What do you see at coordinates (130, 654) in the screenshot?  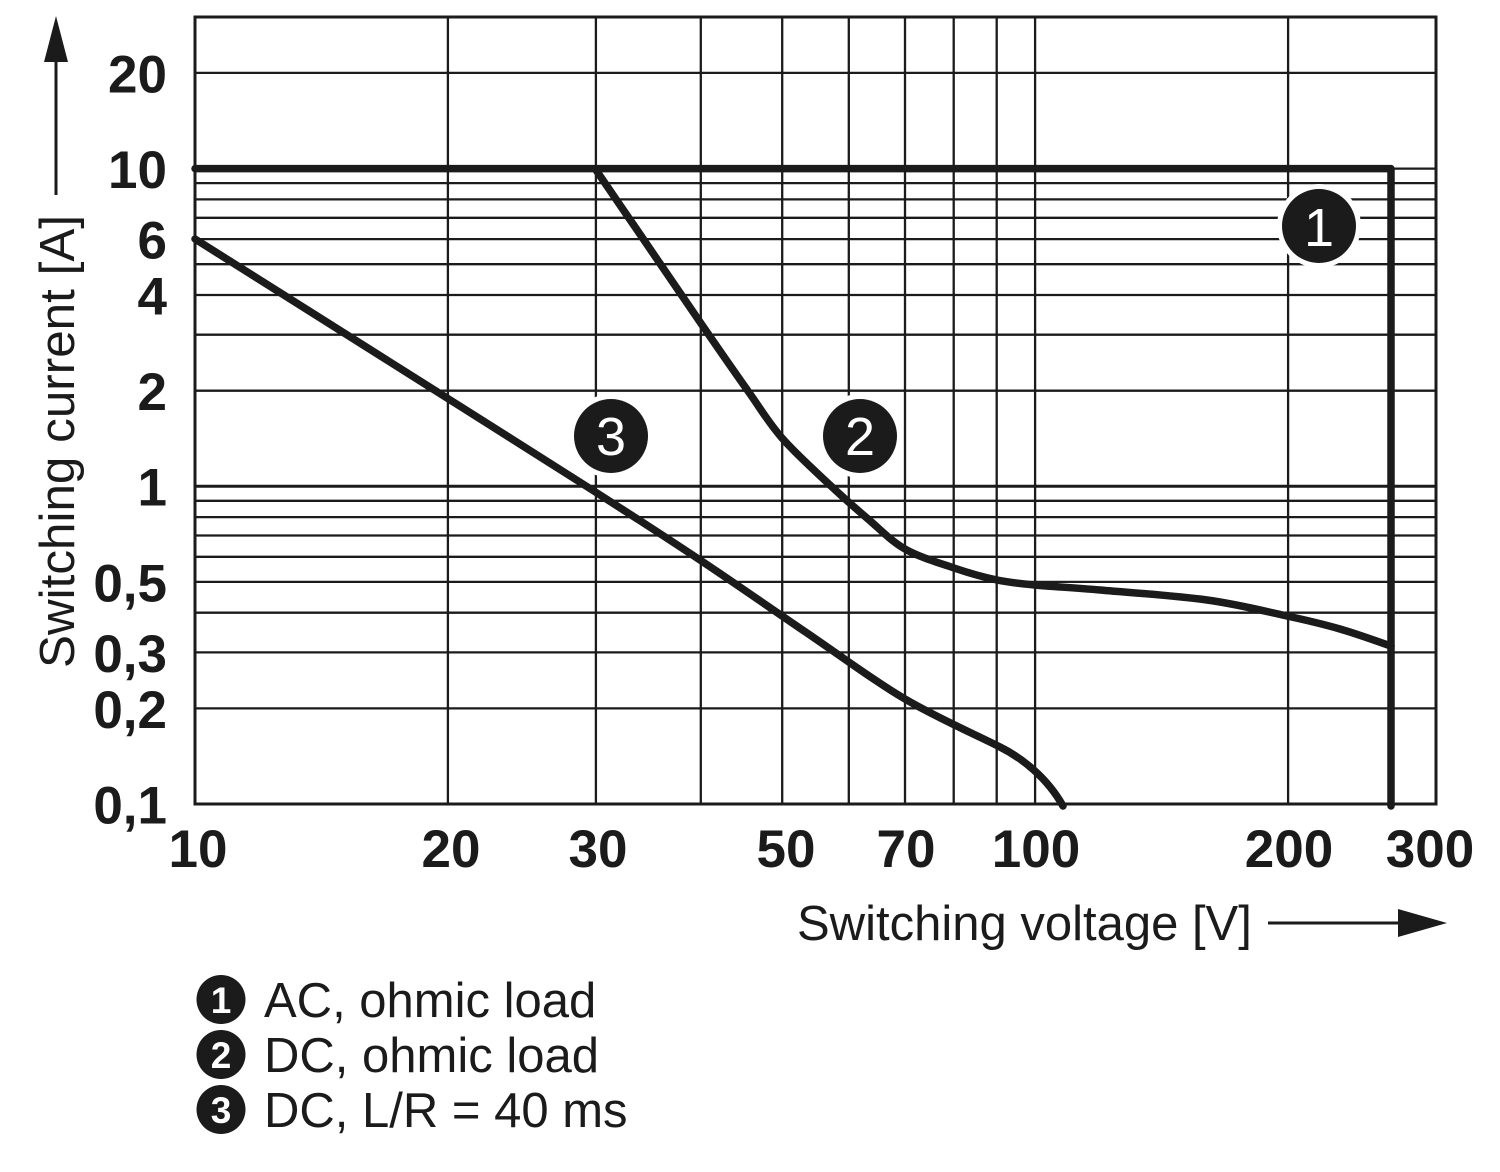 I see `svg-text: 0,3` at bounding box center [130, 654].